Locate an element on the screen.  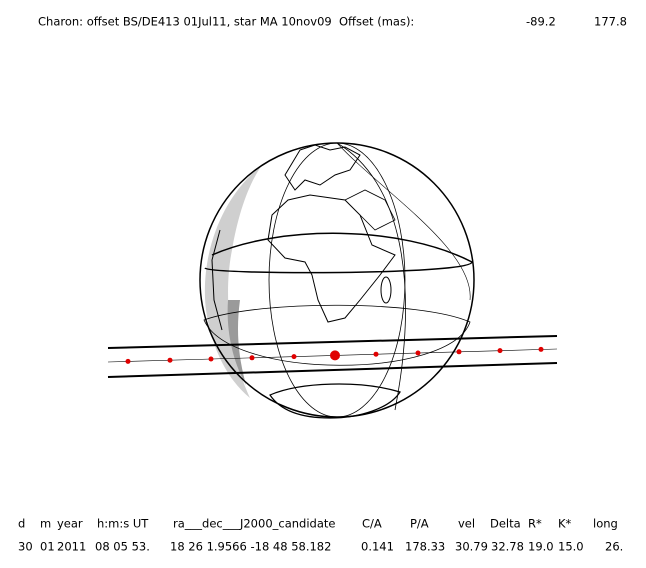
time-markers is located at coordinates (334, 355).